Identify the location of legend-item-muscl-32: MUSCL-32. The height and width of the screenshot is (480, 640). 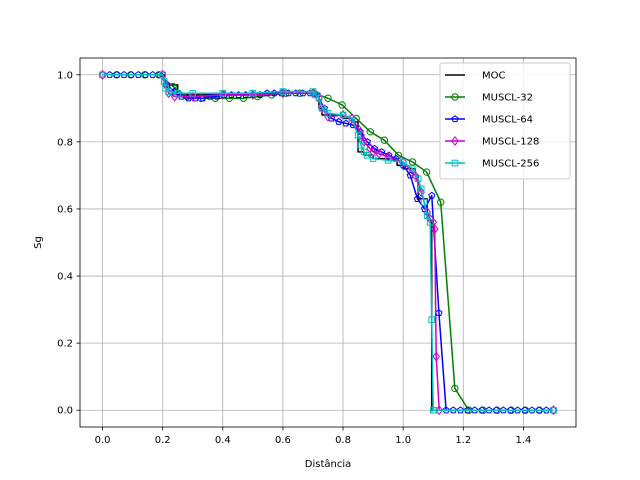
(489, 98).